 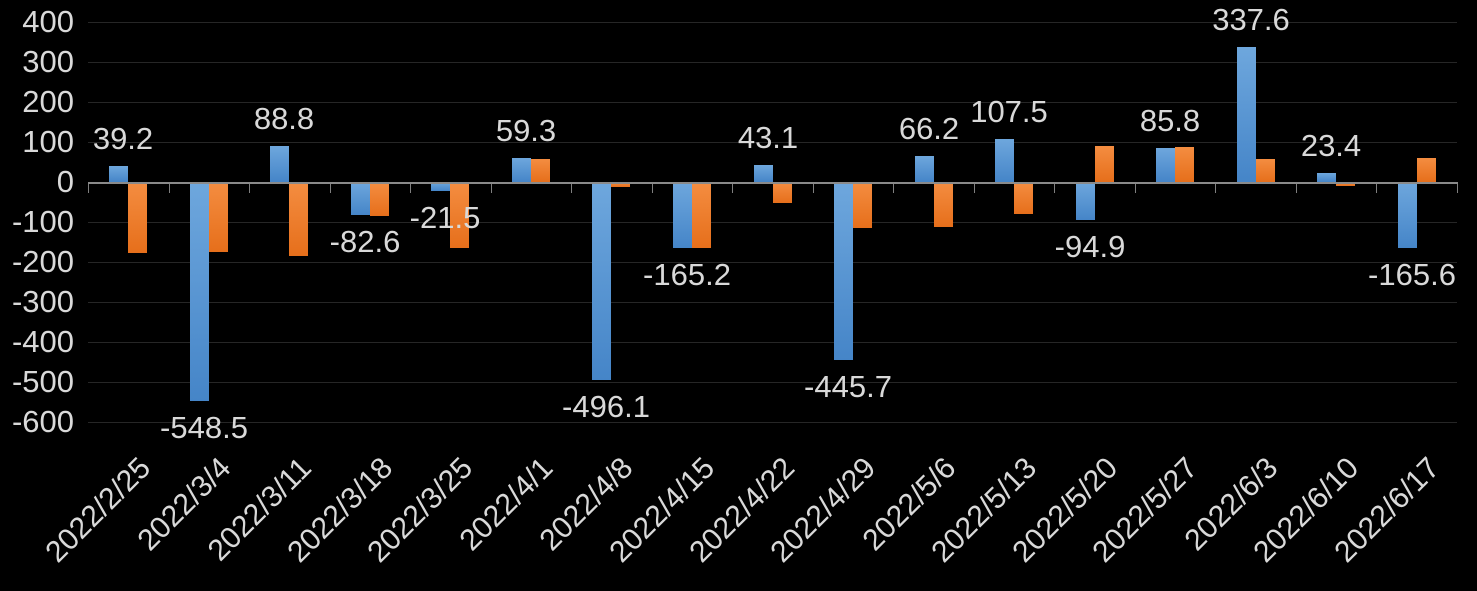 What do you see at coordinates (701, 215) in the screenshot?
I see `bar-orange-series-2022/4/15` at bounding box center [701, 215].